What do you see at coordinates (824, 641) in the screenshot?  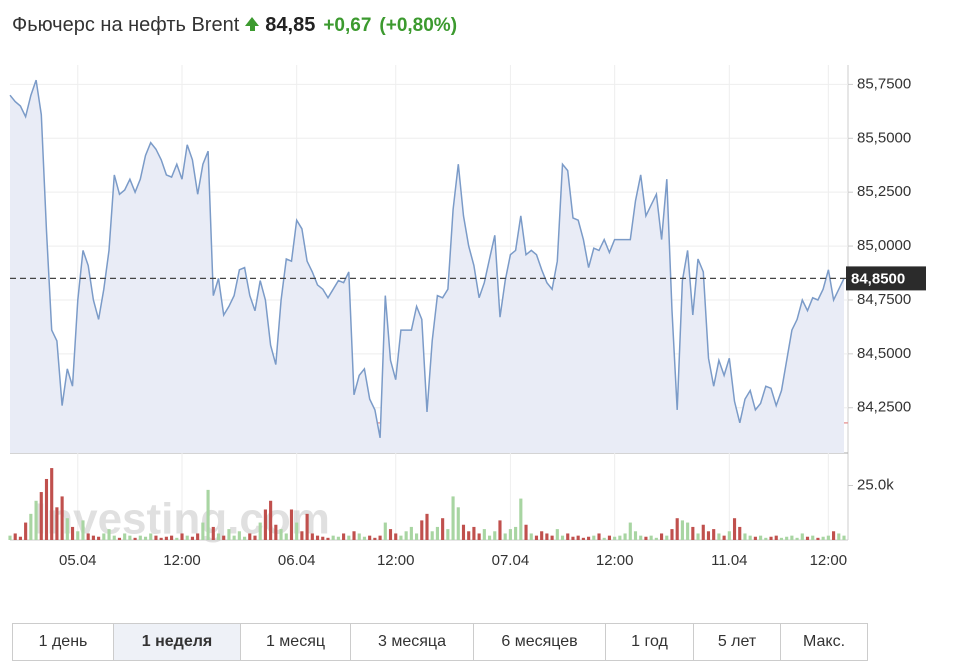 I see `timeframe-tab: Макс.` at bounding box center [824, 641].